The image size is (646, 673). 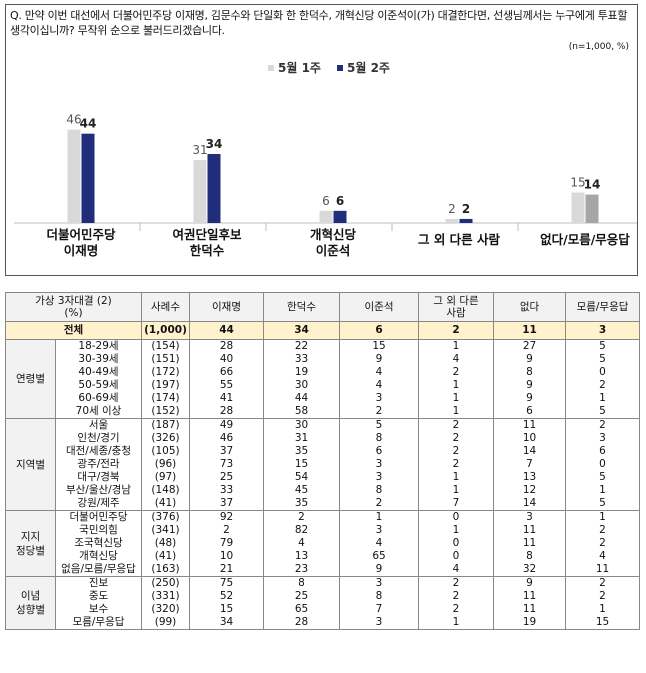 What do you see at coordinates (73, 330) in the screenshot?
I see `row-label: 전체` at bounding box center [73, 330].